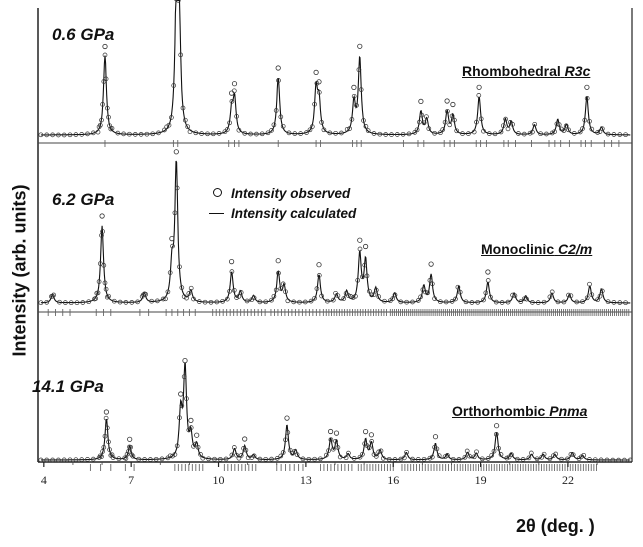 This screenshot has height=547, width=643. I want to click on x-axis-label: 2θ (deg. ), so click(555, 526).